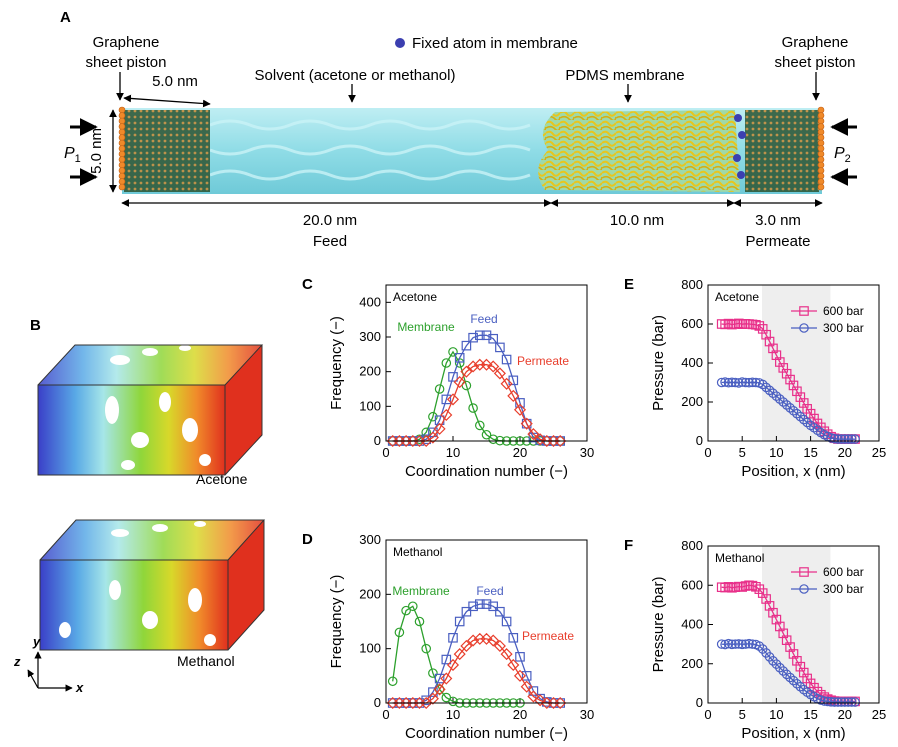 This screenshot has width=898, height=747. I want to click on panel-a-label: A, so click(65, 17).